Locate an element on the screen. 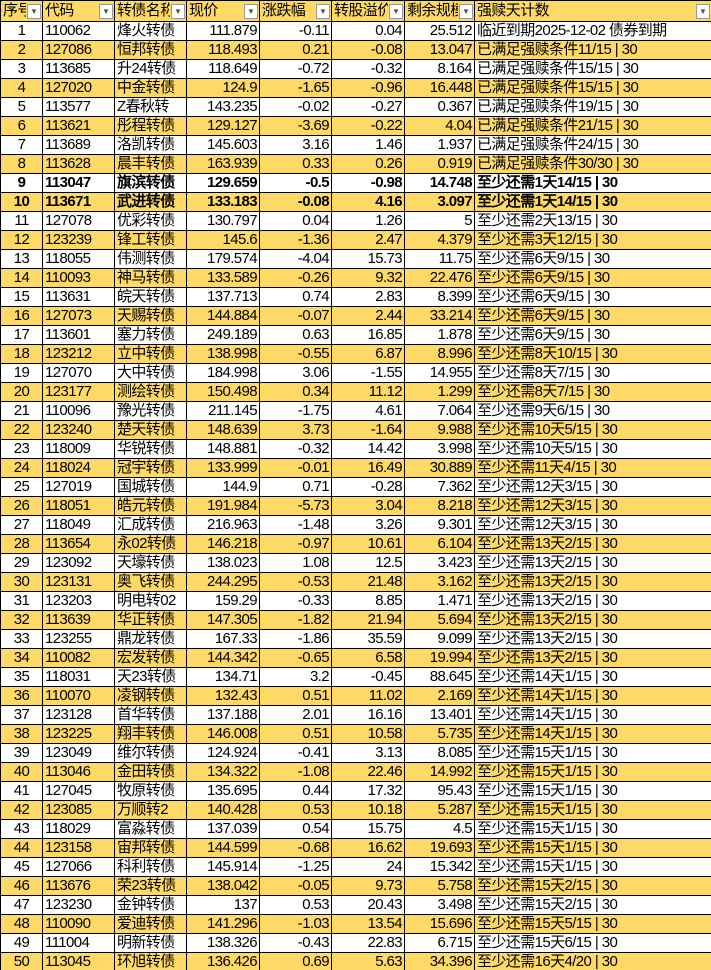 The image size is (711, 970). col-name-cell: 华锐转债 is located at coordinates (150, 449).